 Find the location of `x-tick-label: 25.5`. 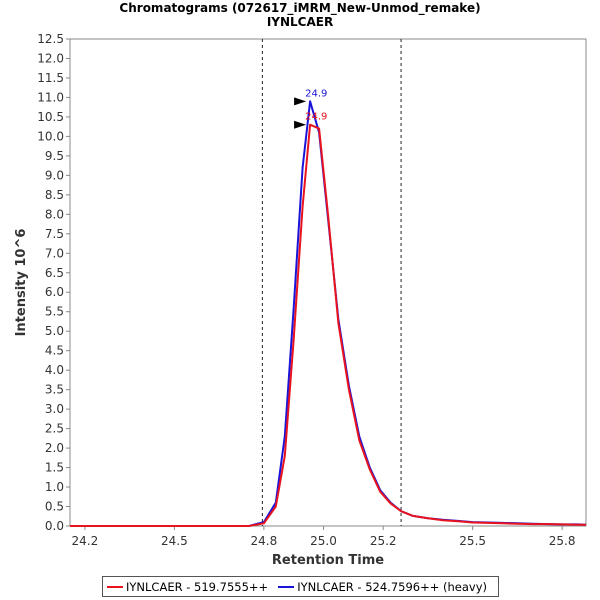

x-tick-label: 25.5 is located at coordinates (472, 541).